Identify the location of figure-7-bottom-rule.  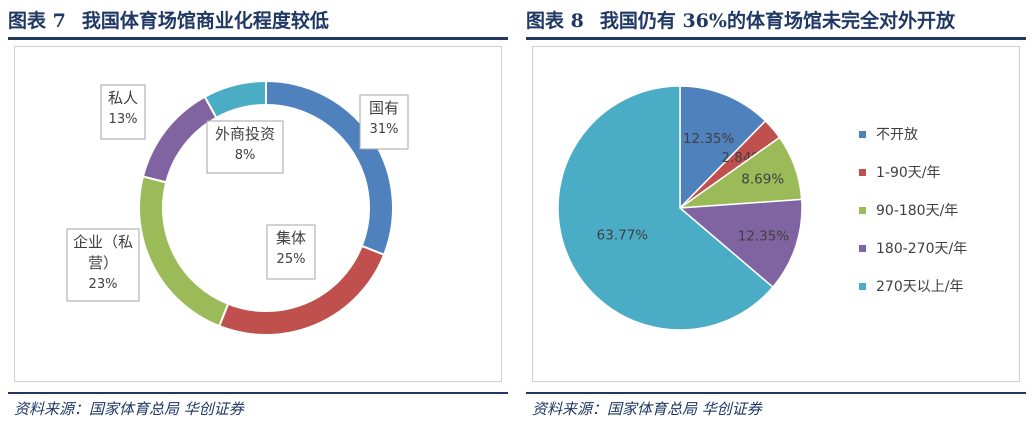
(258, 393).